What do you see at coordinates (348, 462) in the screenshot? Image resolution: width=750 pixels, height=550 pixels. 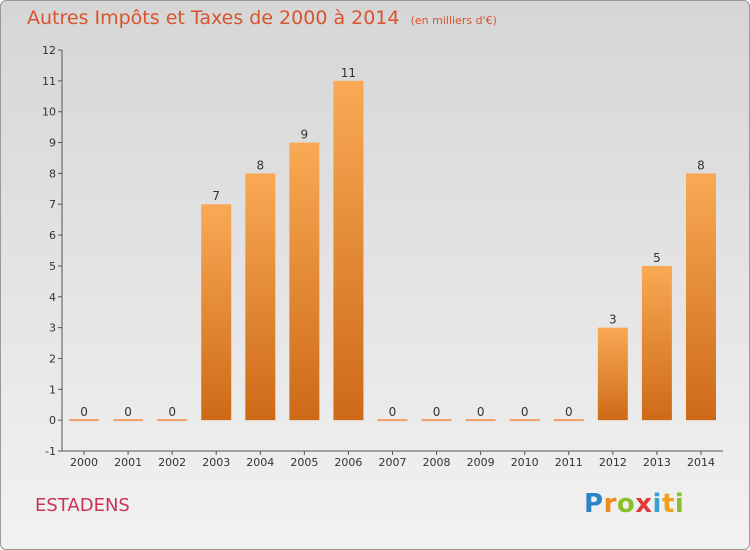 I see `x-tick-label: 2006` at bounding box center [348, 462].